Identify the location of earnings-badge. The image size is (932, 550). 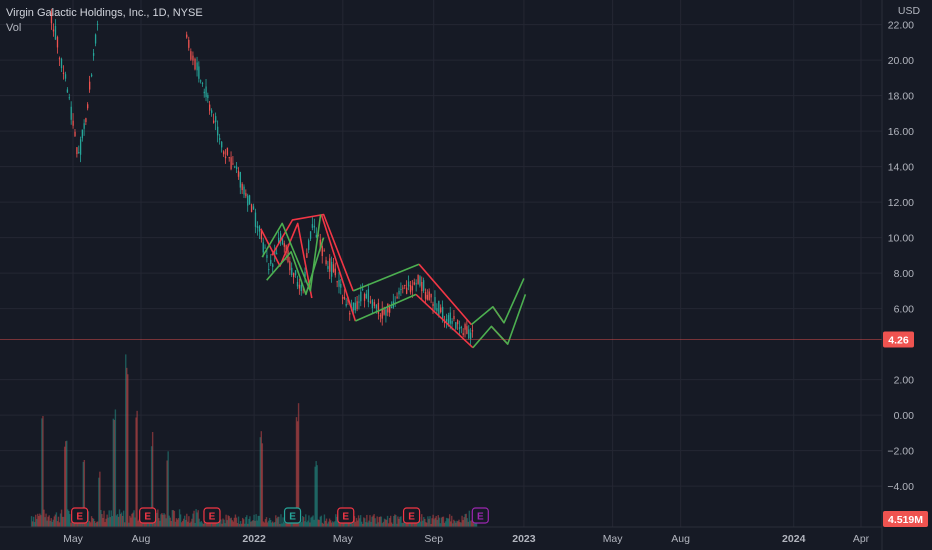
(346, 515).